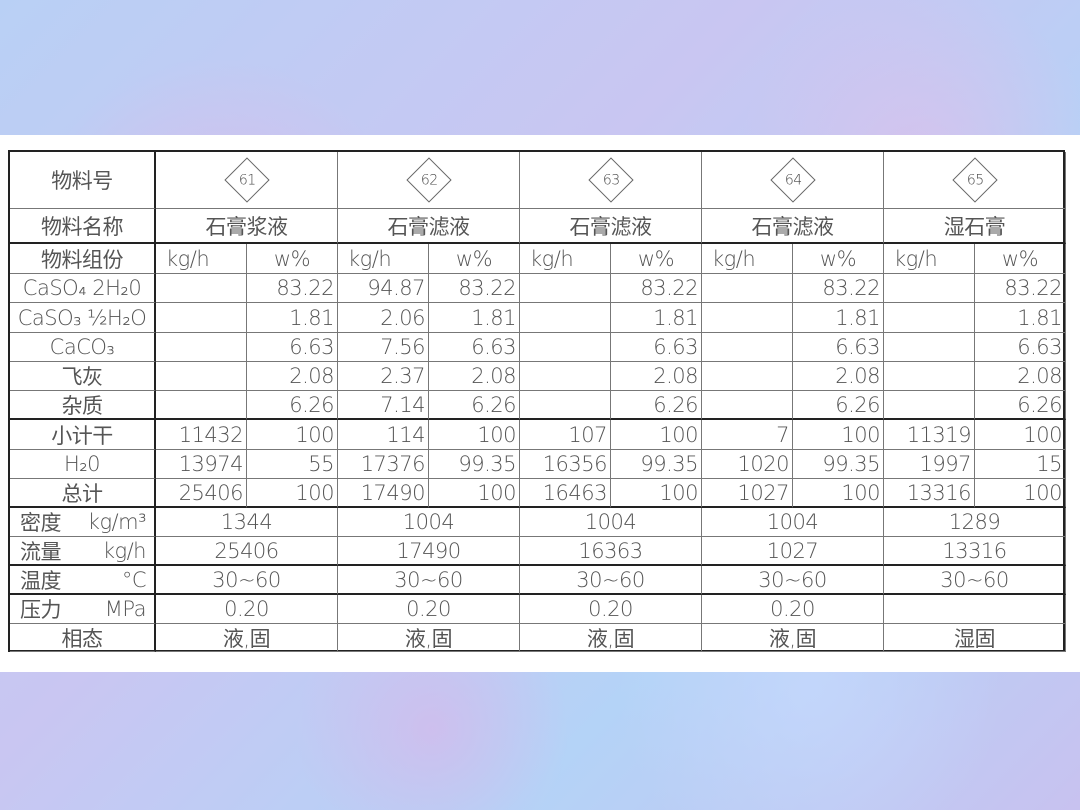 This screenshot has width=1080, height=810. What do you see at coordinates (975, 609) in the screenshot?
I see `property-value` at bounding box center [975, 609].